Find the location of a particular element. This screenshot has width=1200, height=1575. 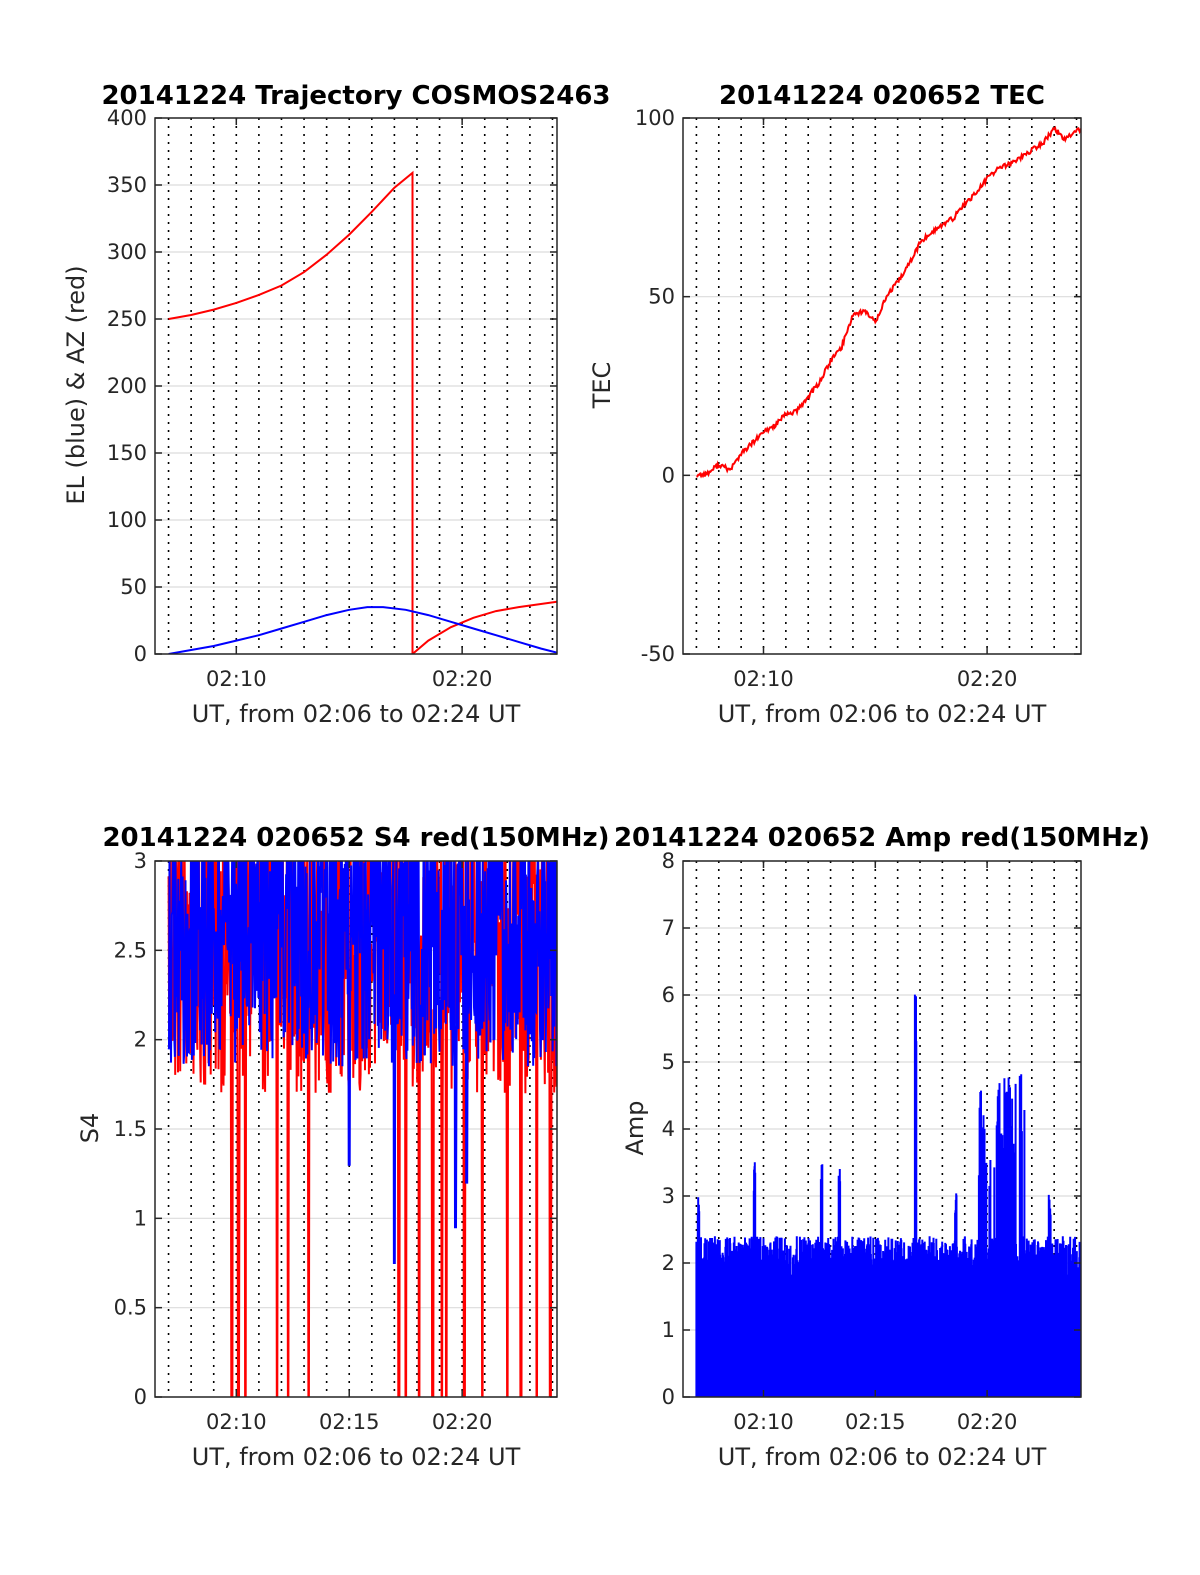

y-tick-label: 150 is located at coordinates (127, 453).